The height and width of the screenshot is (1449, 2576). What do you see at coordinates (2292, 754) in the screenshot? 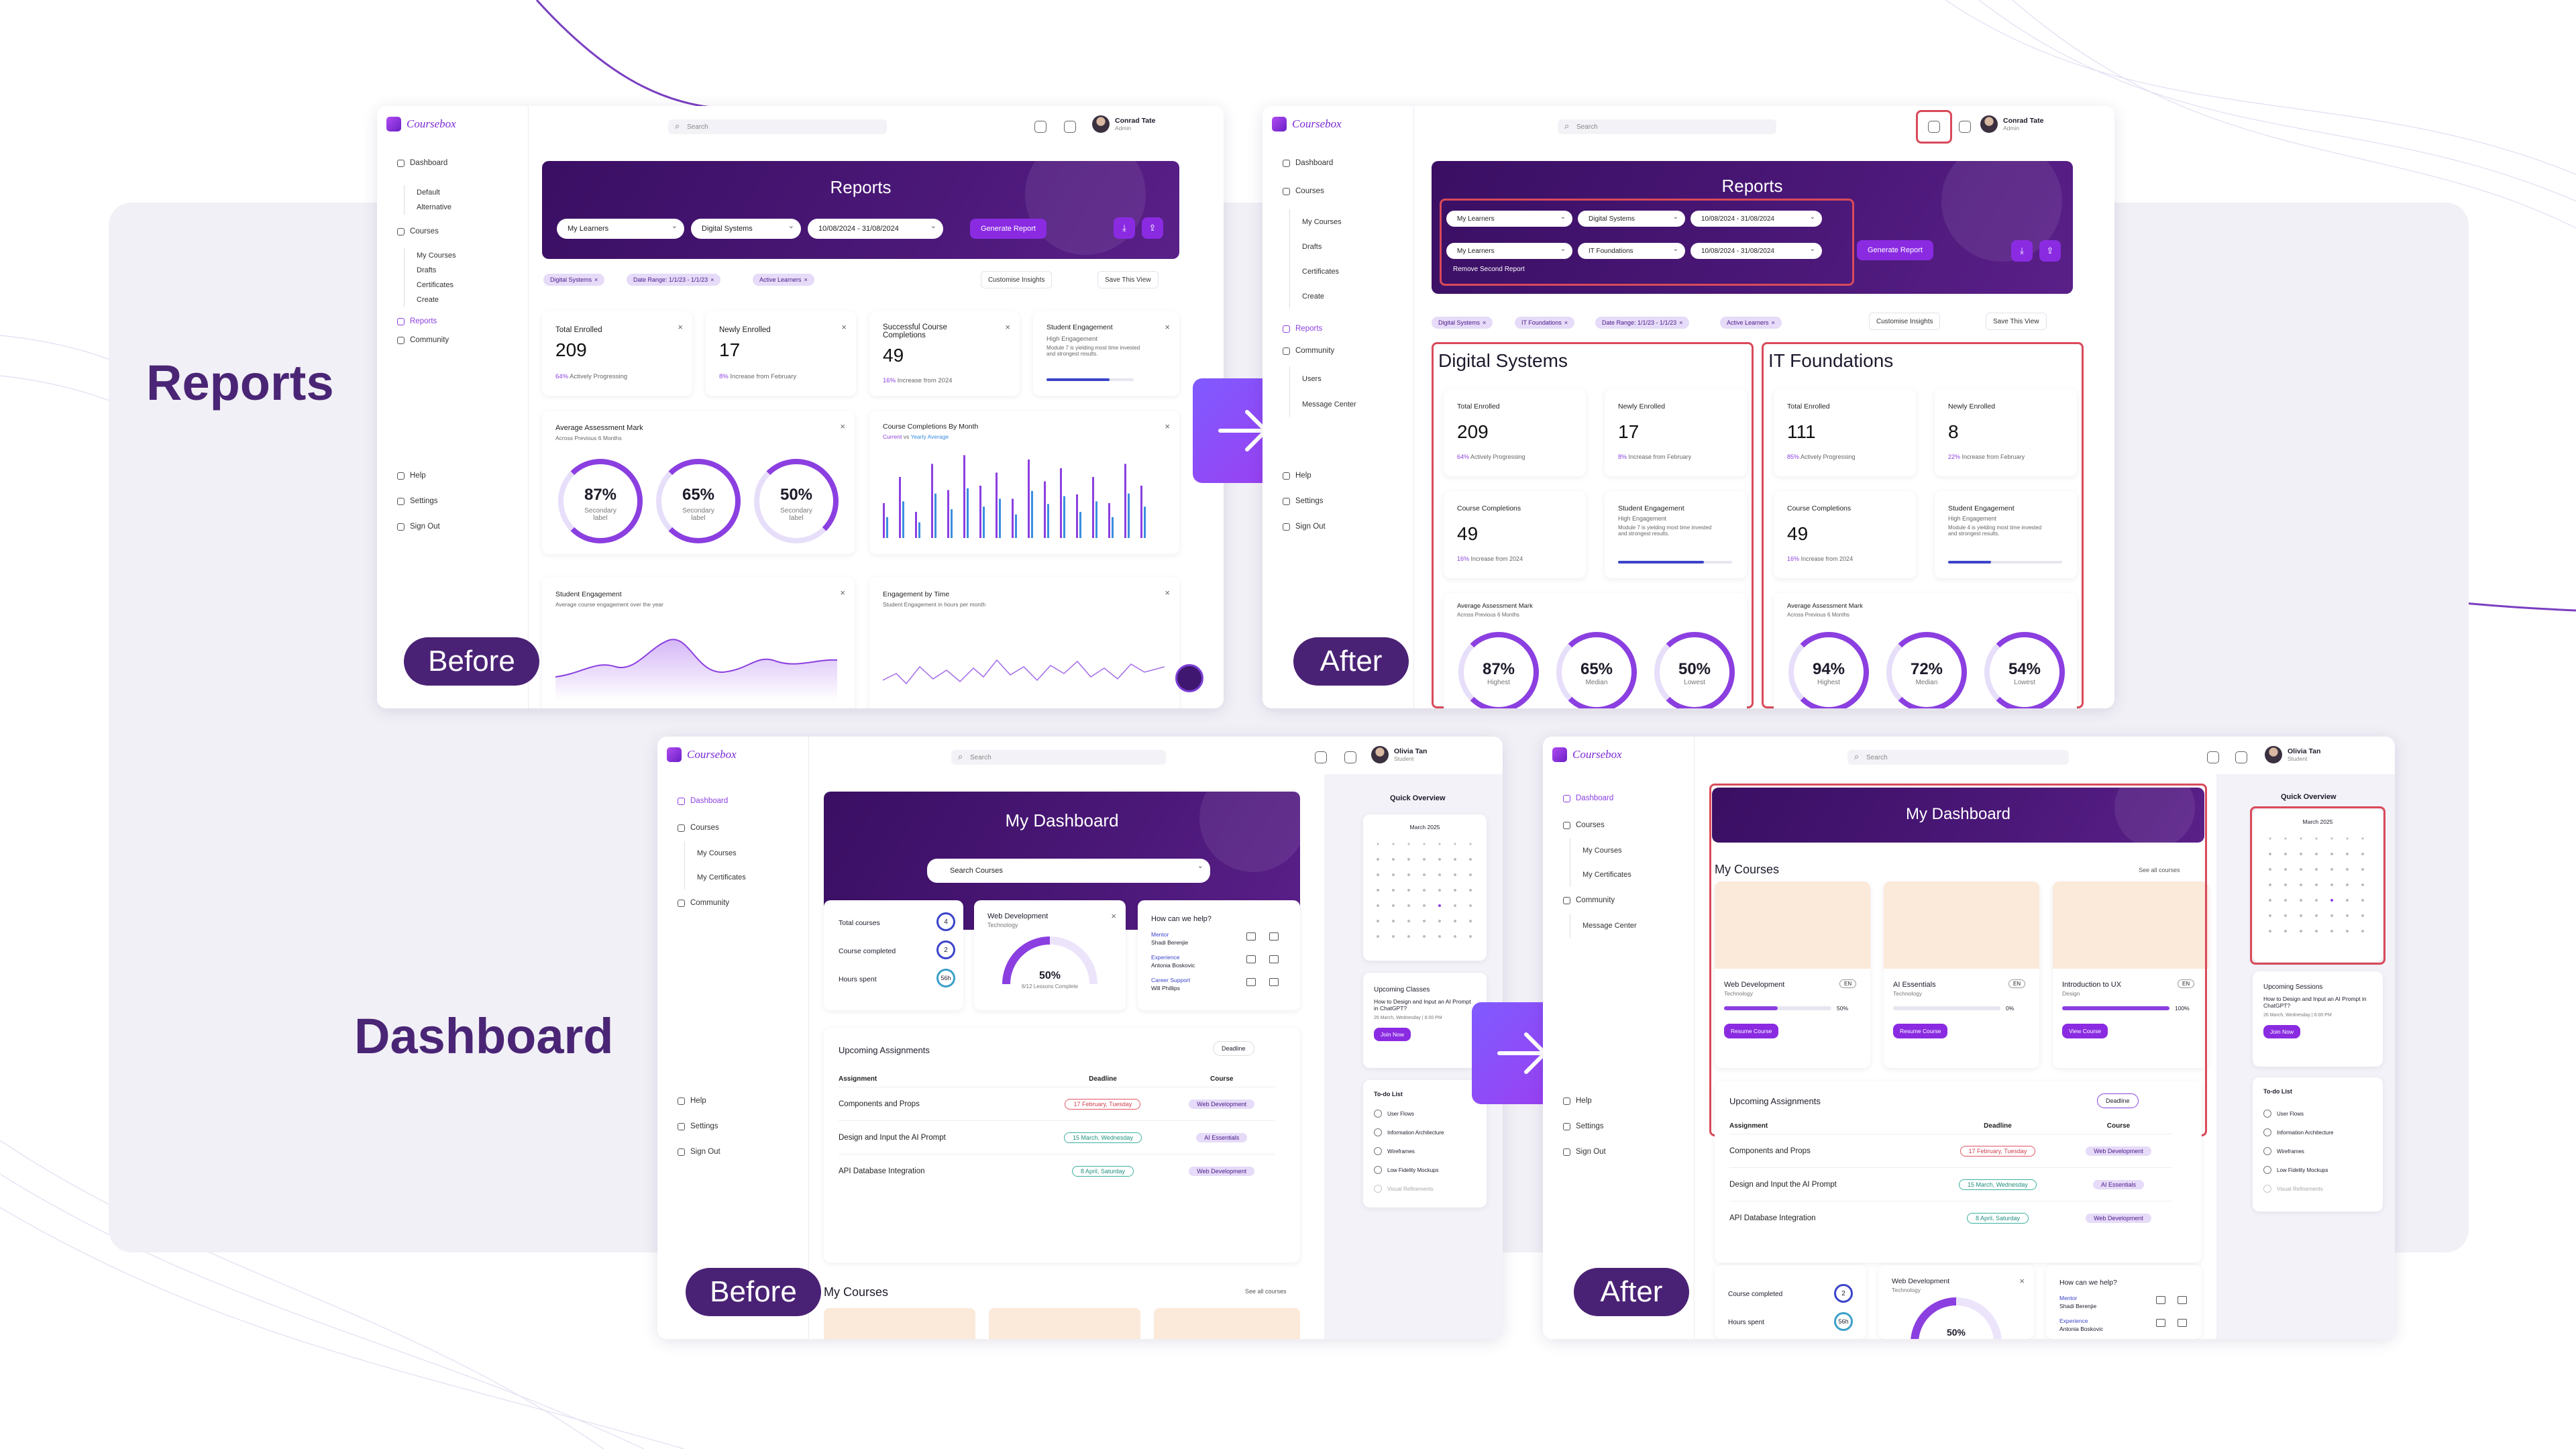
I see `user-menu: Olivia Tan Student` at bounding box center [2292, 754].